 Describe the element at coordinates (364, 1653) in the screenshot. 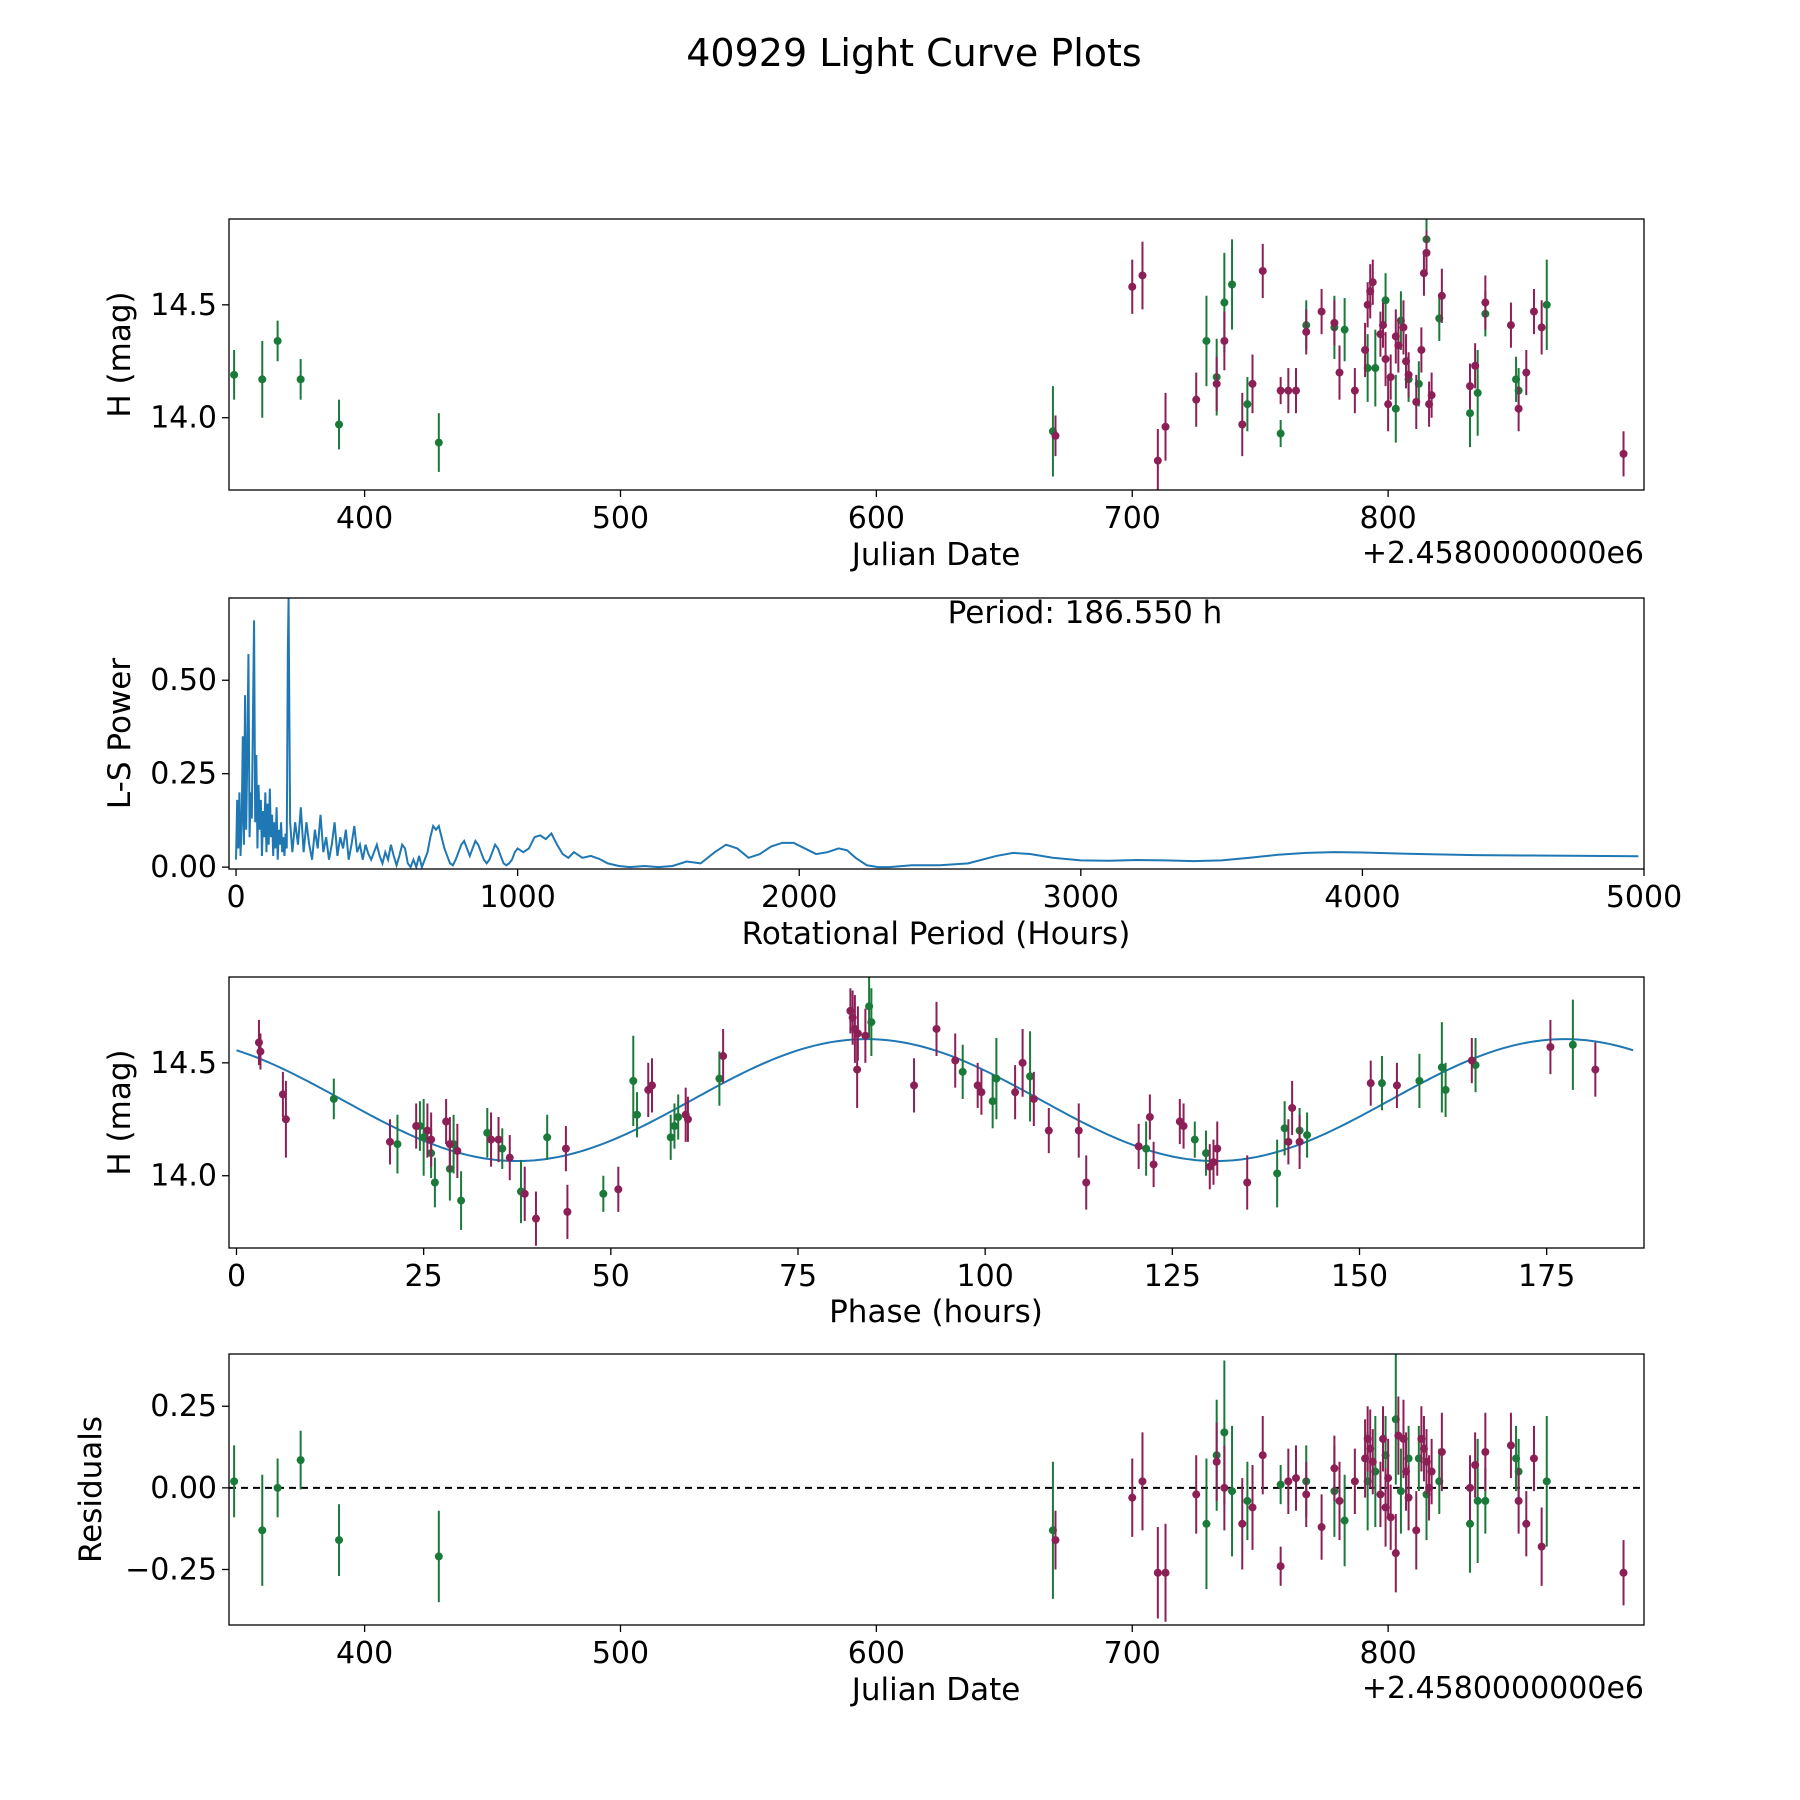

I see `x-tick-label: 400` at that location.